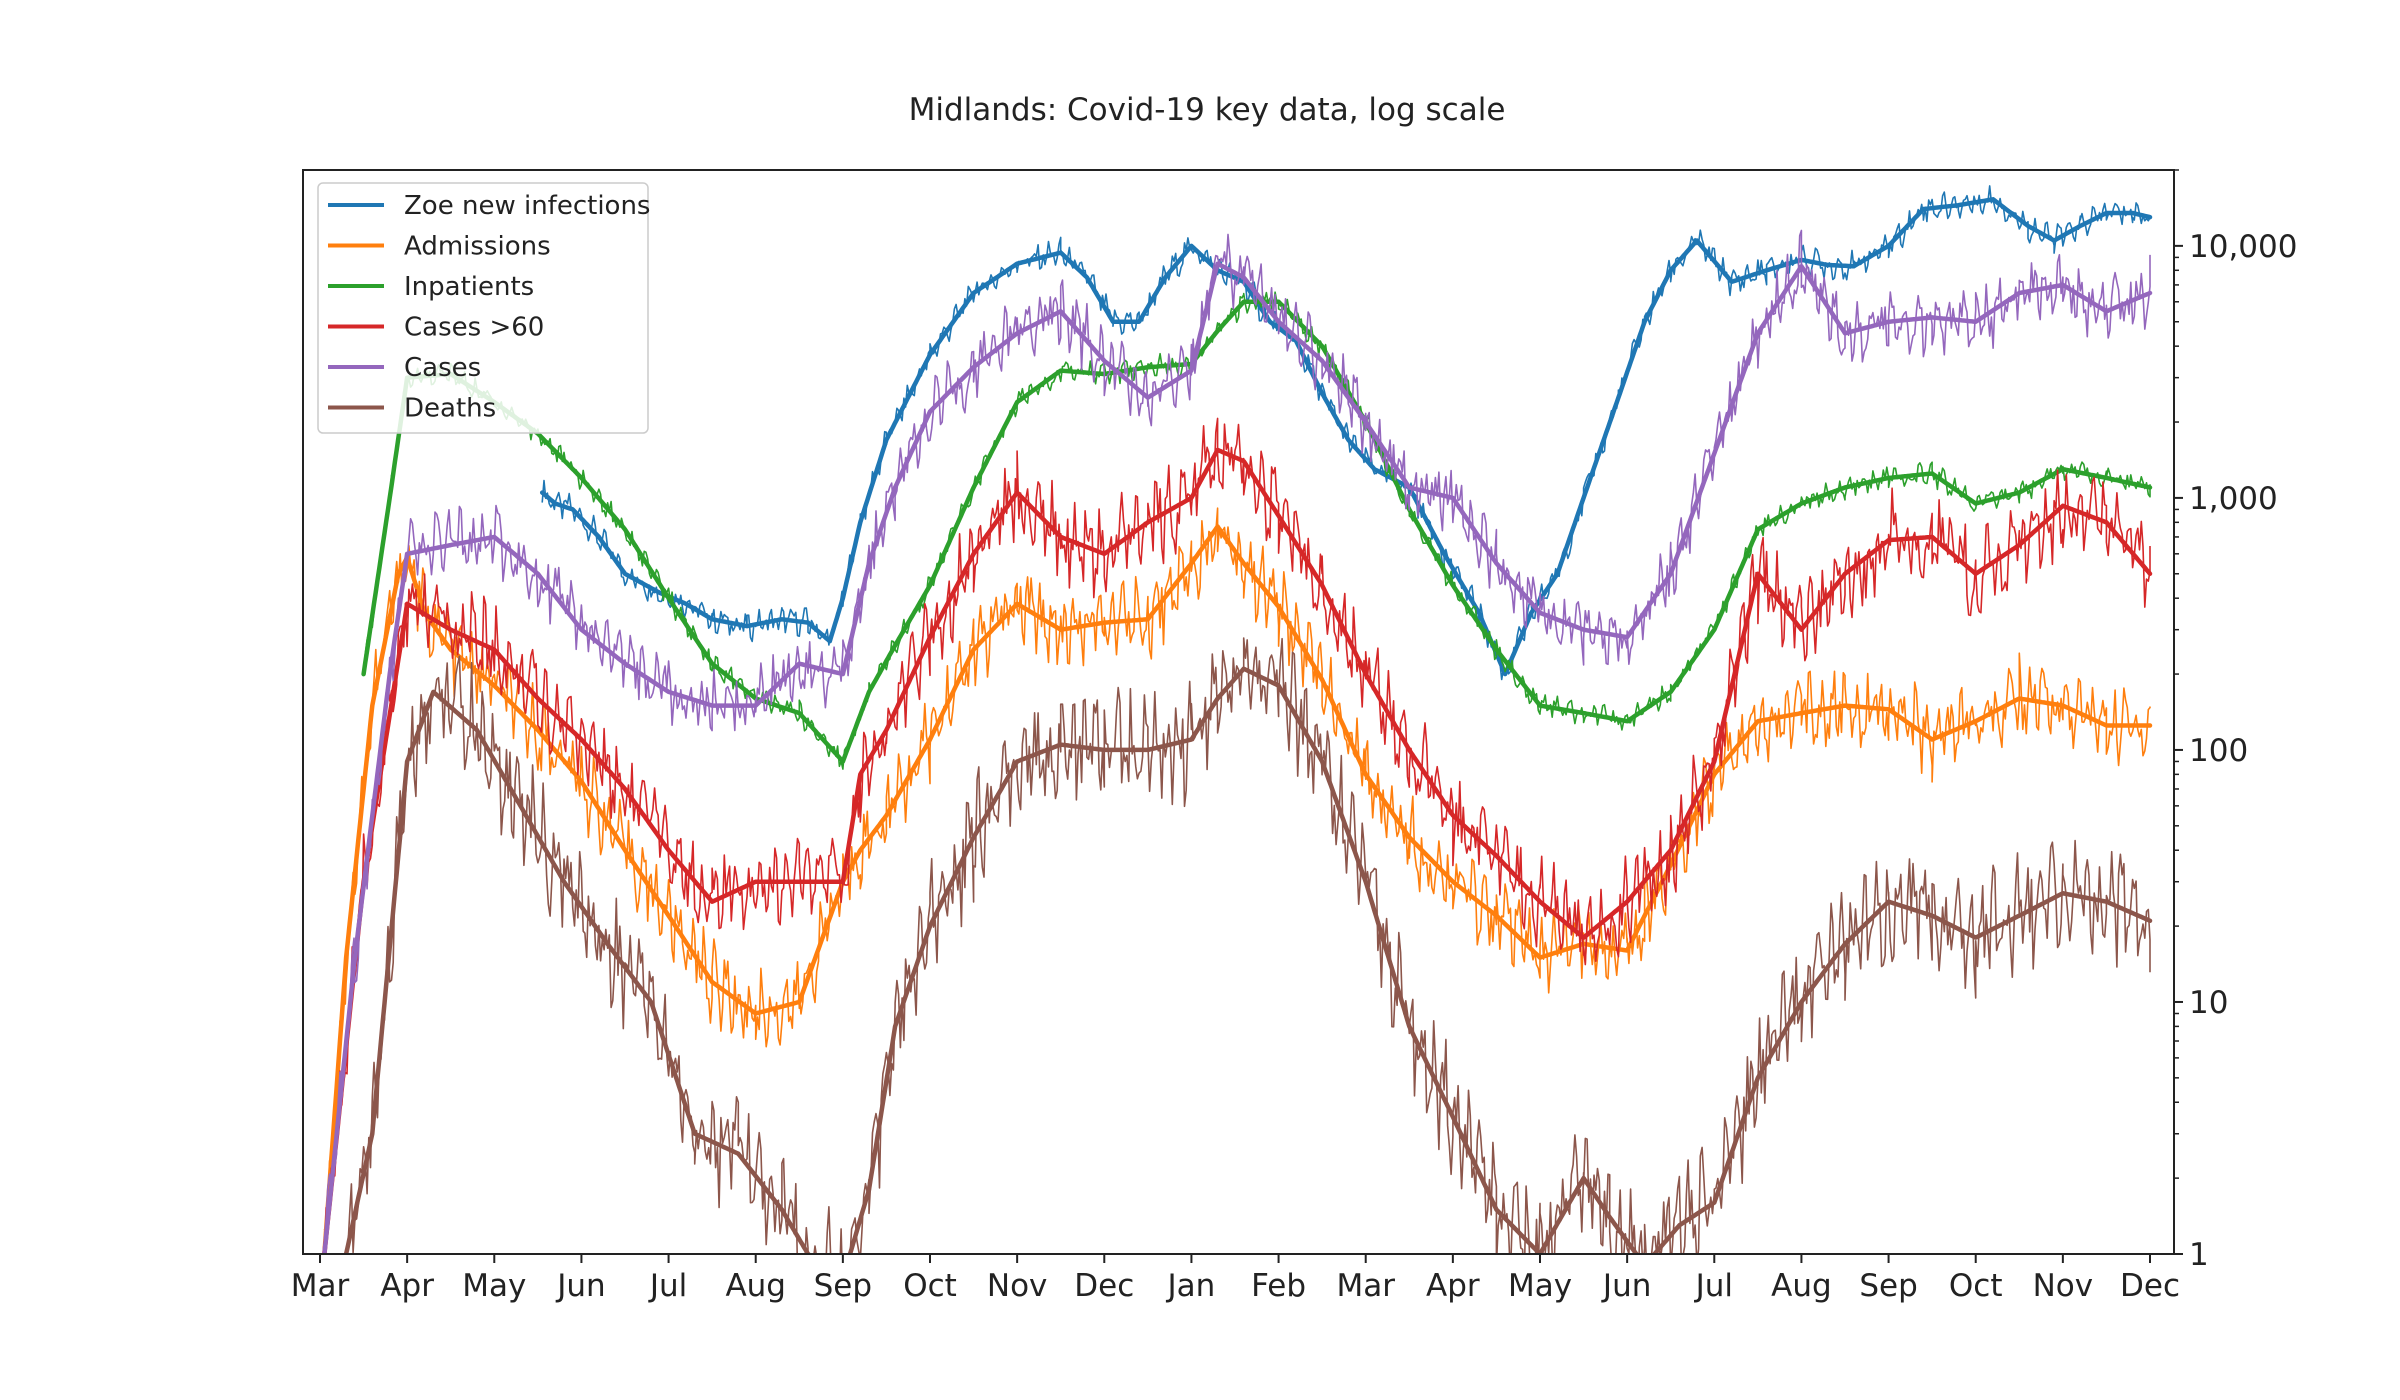 The image size is (2400, 1400). I want to click on y-tick-label: 1, so click(2199, 1255).